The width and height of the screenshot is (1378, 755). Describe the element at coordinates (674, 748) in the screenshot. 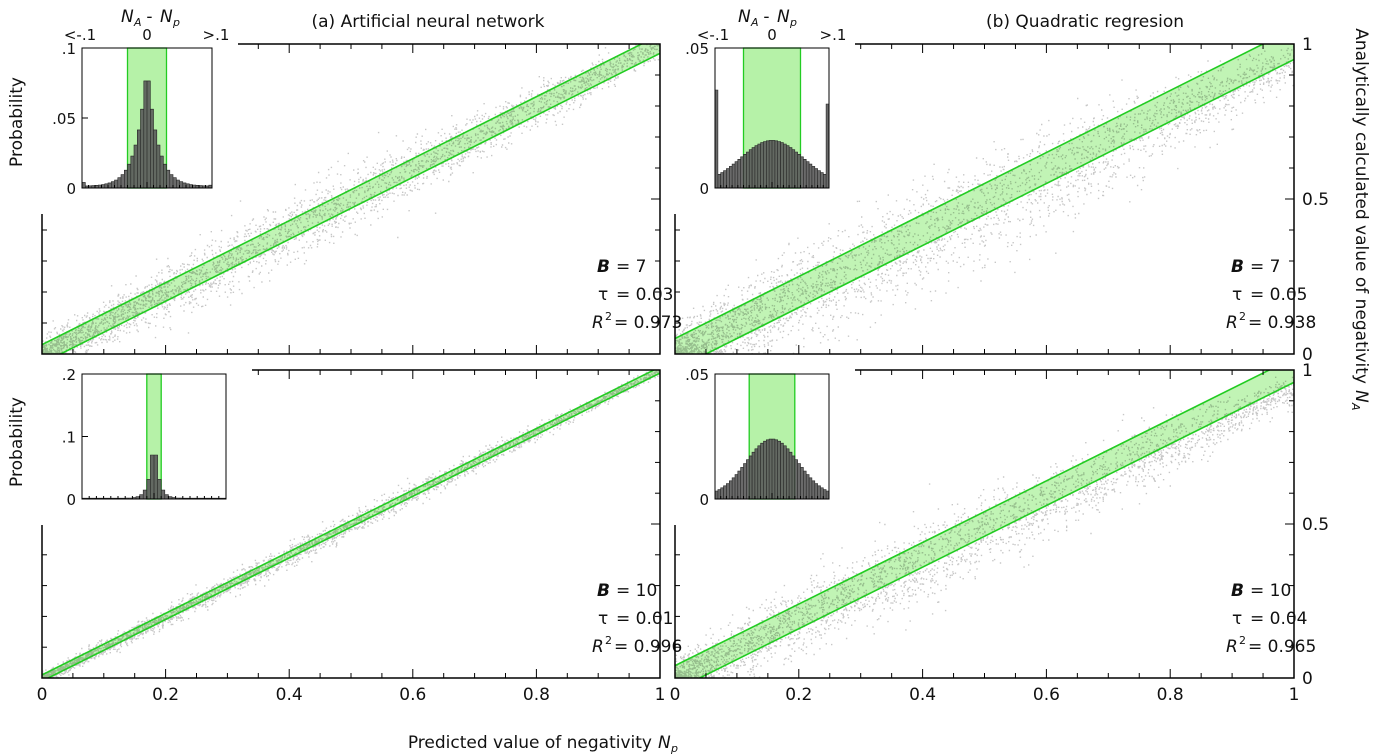

I see `x-axis-subscript: p` at that location.